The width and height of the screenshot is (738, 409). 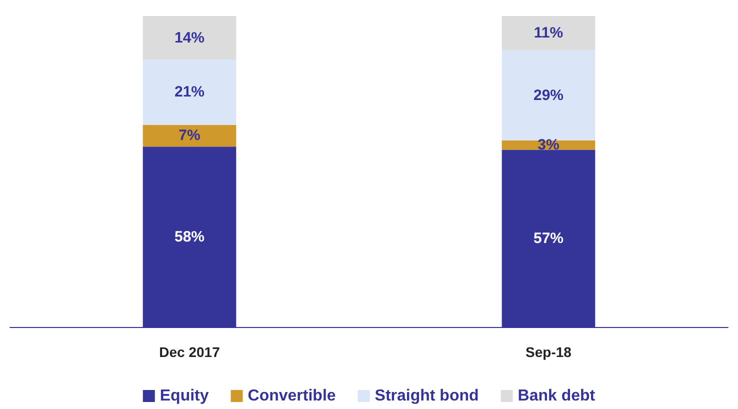 I want to click on data-label: 11%, so click(x=549, y=33).